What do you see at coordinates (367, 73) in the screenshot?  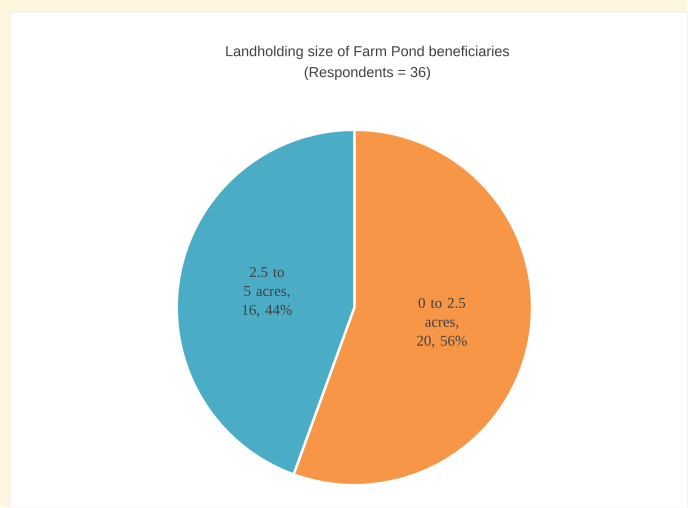 I see `chart-subtitle: (Respondents = 36)` at bounding box center [367, 73].